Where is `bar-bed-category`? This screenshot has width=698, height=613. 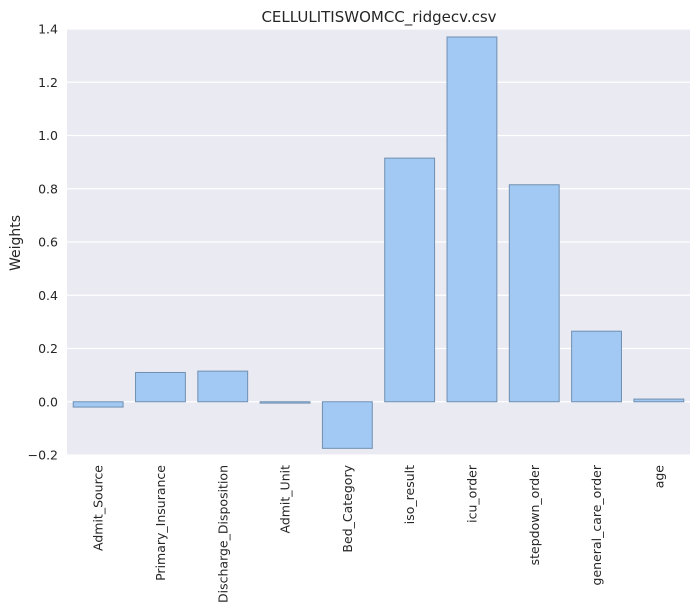
bar-bed-category is located at coordinates (347, 425).